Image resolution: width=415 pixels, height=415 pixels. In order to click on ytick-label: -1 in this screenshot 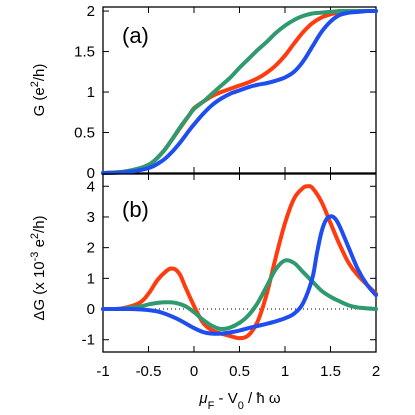, I will do `click(88, 340)`.